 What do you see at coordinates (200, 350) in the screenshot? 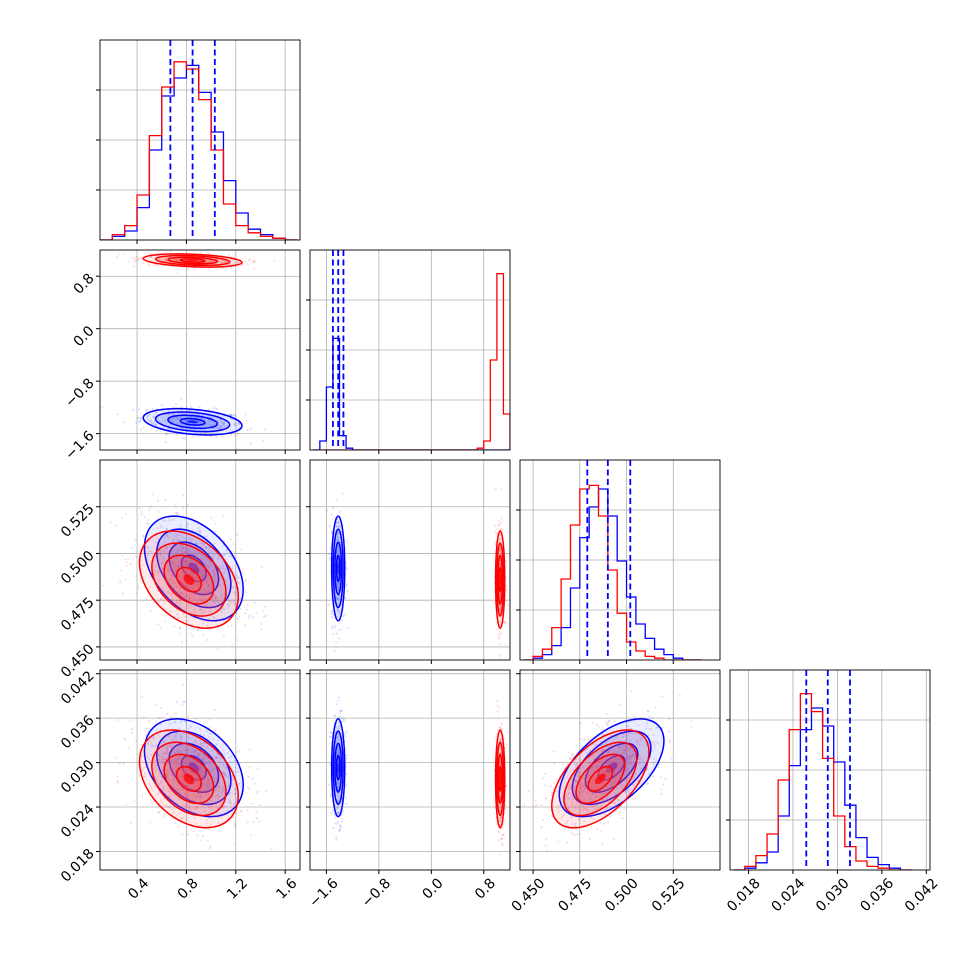
I see `panel-frame` at bounding box center [200, 350].